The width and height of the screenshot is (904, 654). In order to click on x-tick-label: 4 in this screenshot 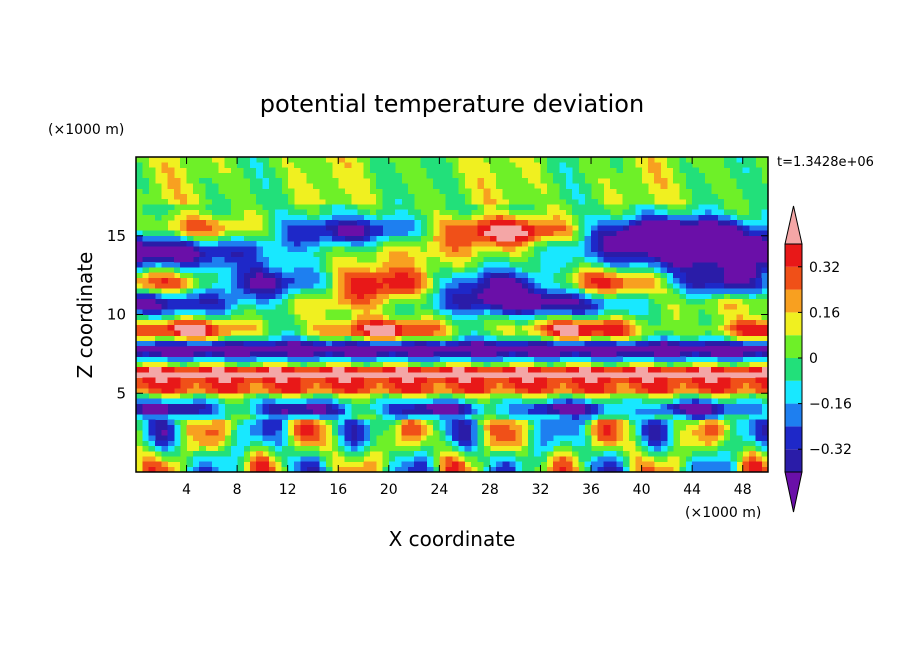, I will do `click(186, 490)`.